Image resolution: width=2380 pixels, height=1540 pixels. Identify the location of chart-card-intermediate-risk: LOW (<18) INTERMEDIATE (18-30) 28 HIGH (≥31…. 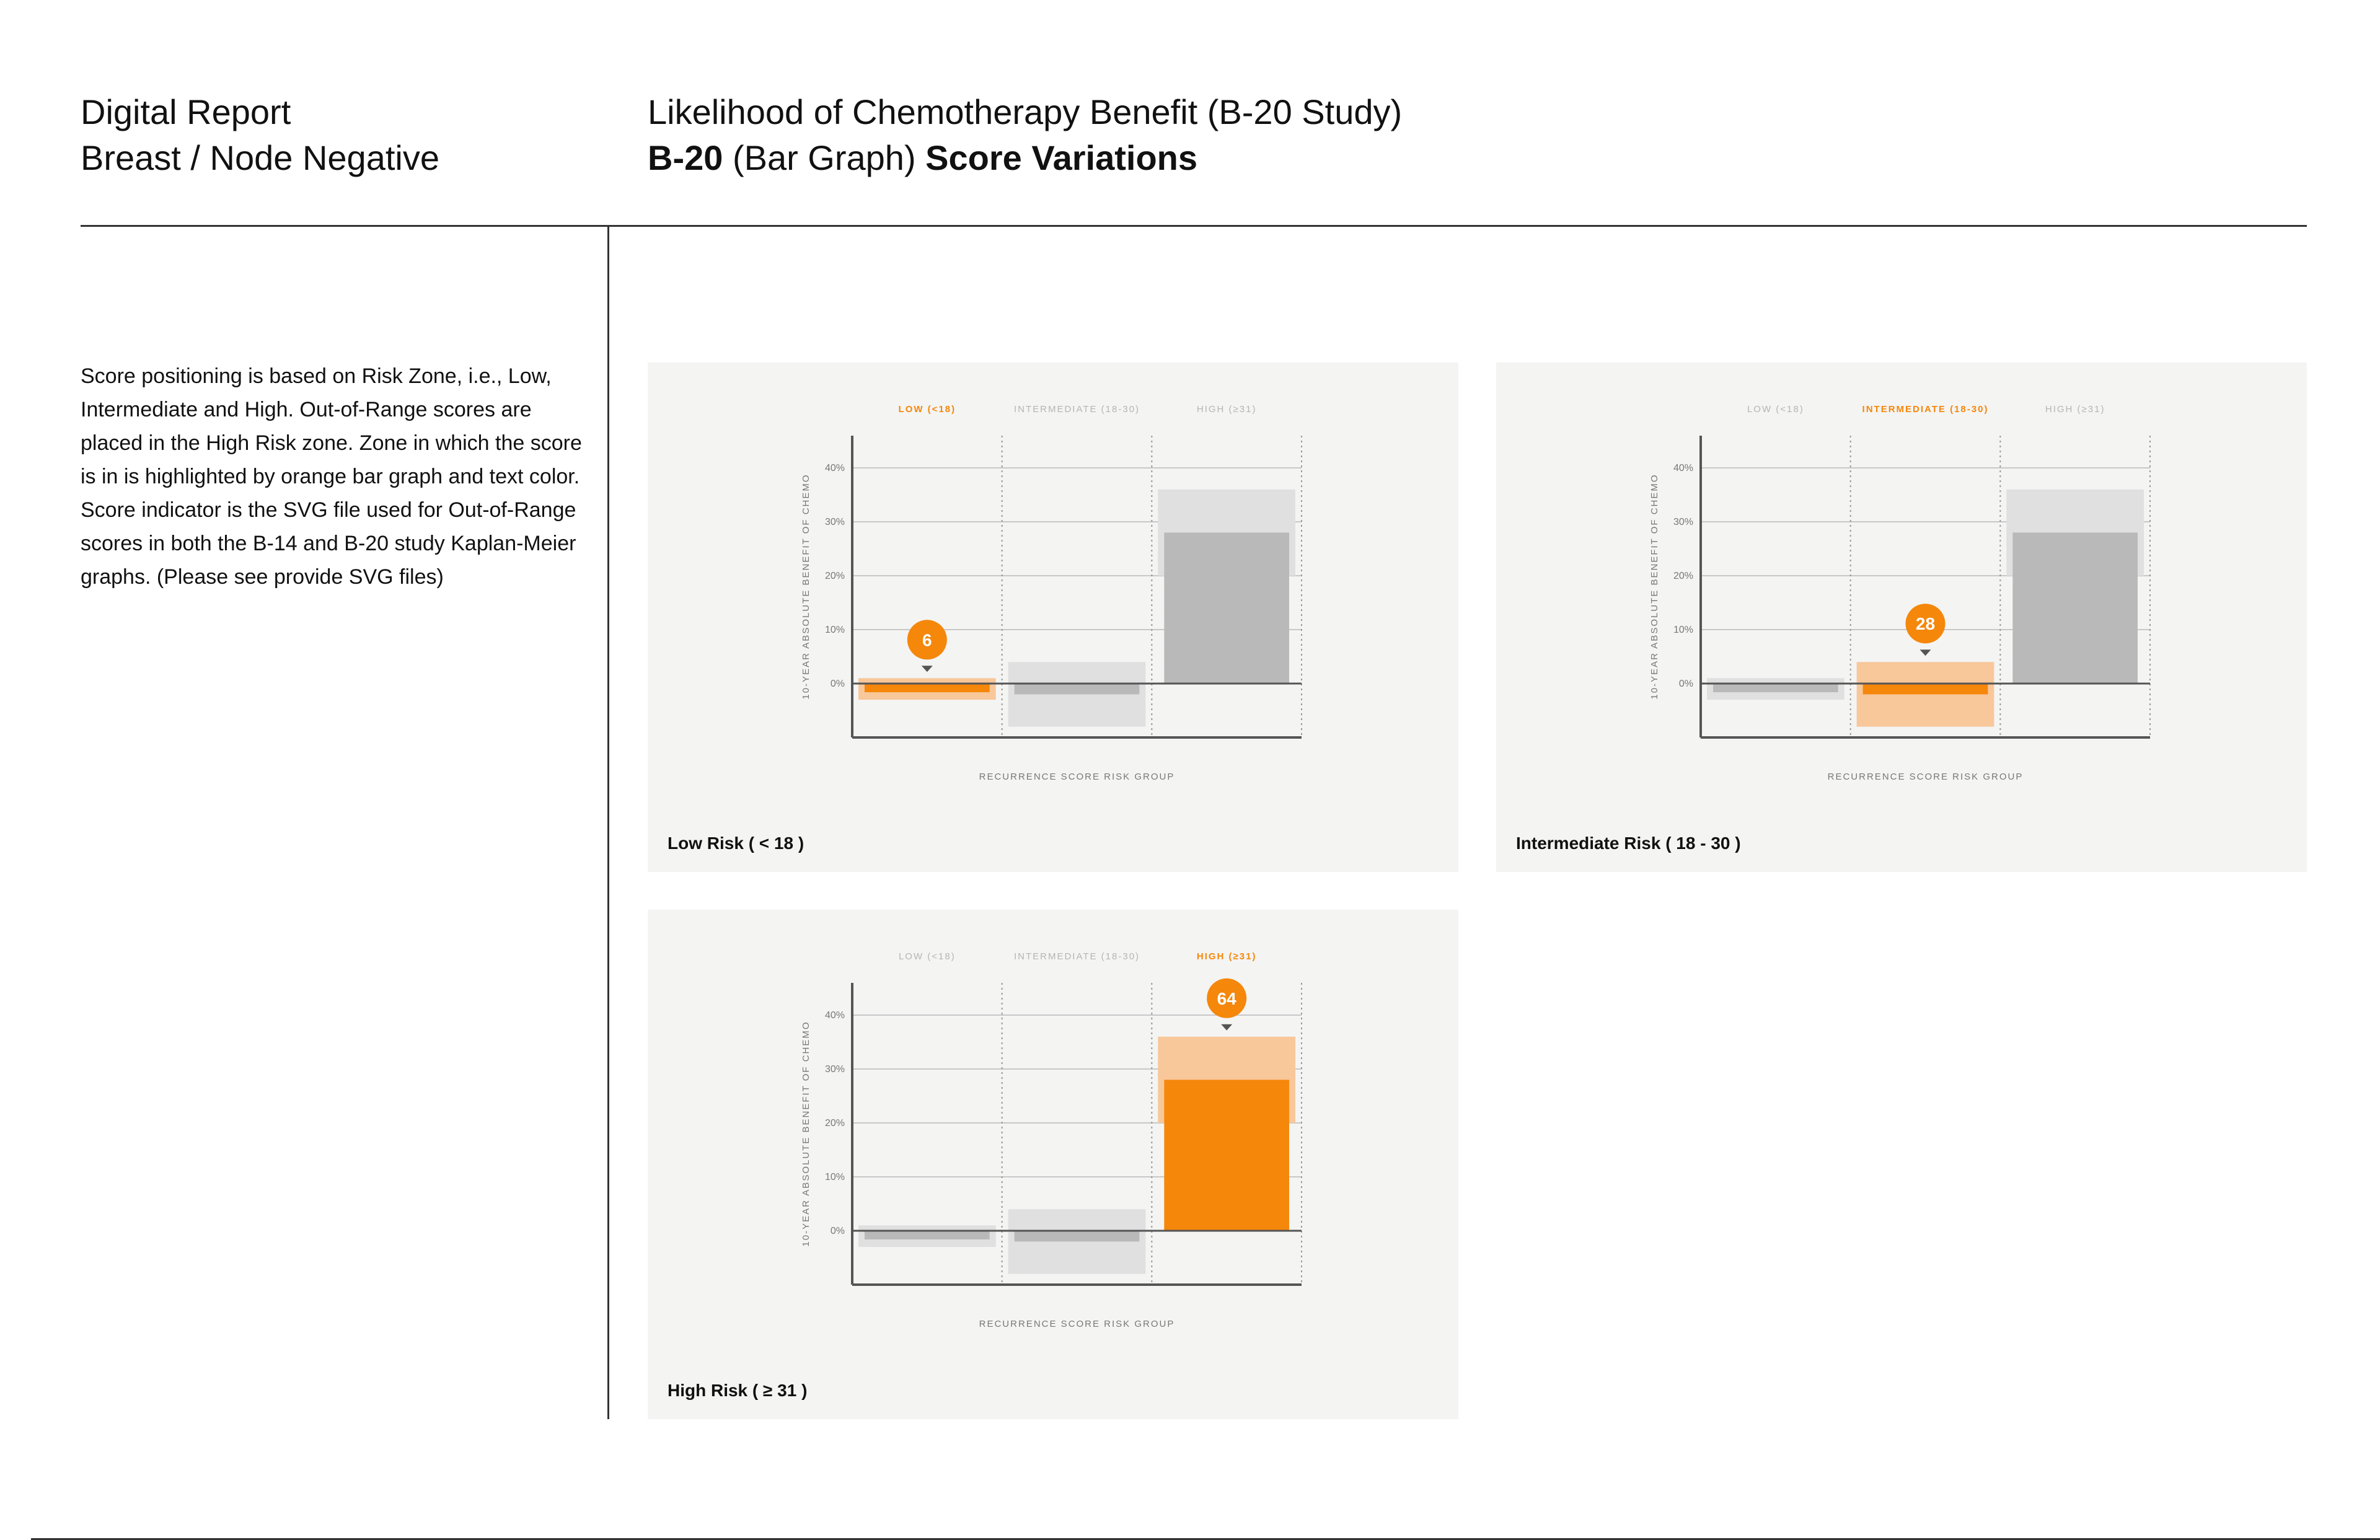
(1901, 617).